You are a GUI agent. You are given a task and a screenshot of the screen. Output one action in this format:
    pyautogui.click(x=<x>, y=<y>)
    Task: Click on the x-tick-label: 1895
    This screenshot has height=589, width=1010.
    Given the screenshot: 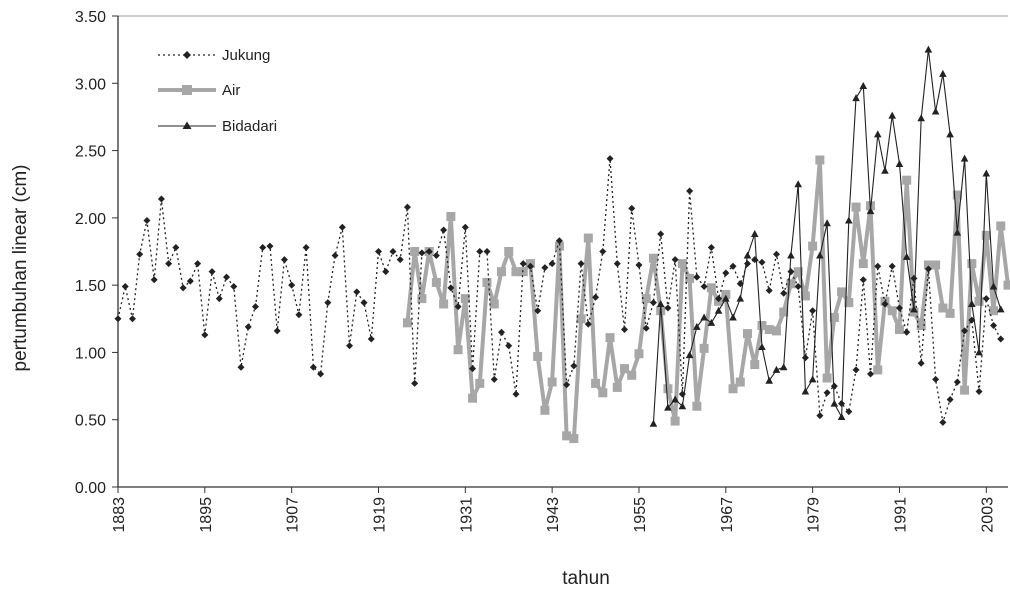 What is the action you would take?
    pyautogui.click(x=206, y=515)
    